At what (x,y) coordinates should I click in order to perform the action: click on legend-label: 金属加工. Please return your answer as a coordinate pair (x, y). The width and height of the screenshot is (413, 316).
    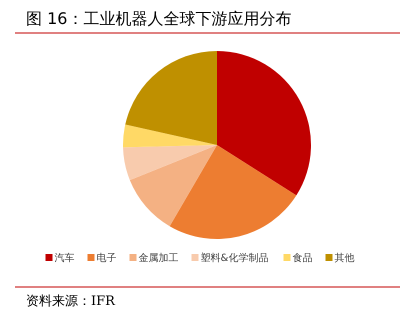
    Looking at the image, I should click on (158, 258).